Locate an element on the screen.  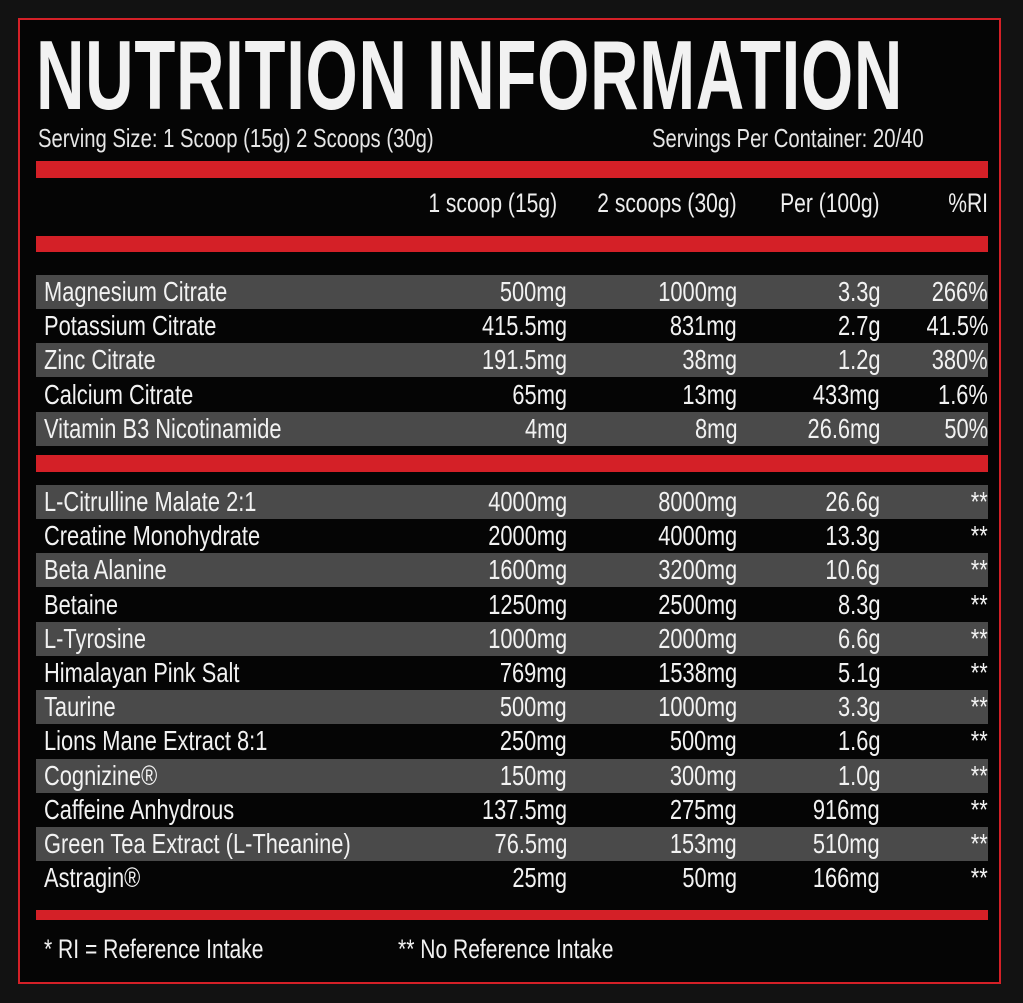
amount-per-100g: 26.6mg is located at coordinates (843, 428).